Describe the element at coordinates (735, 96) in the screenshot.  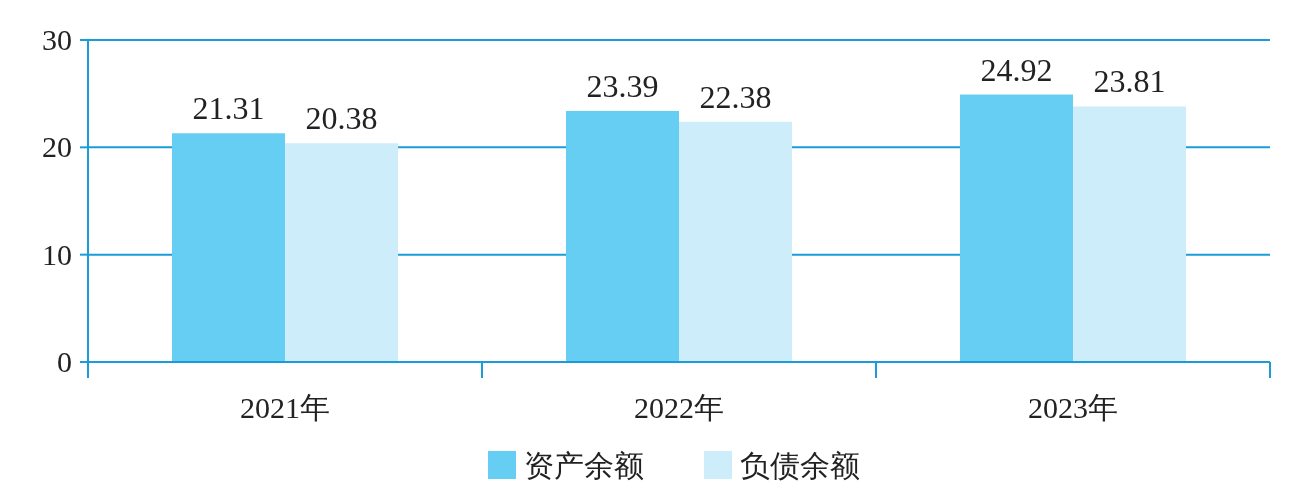
I see `data-label: 22.38` at that location.